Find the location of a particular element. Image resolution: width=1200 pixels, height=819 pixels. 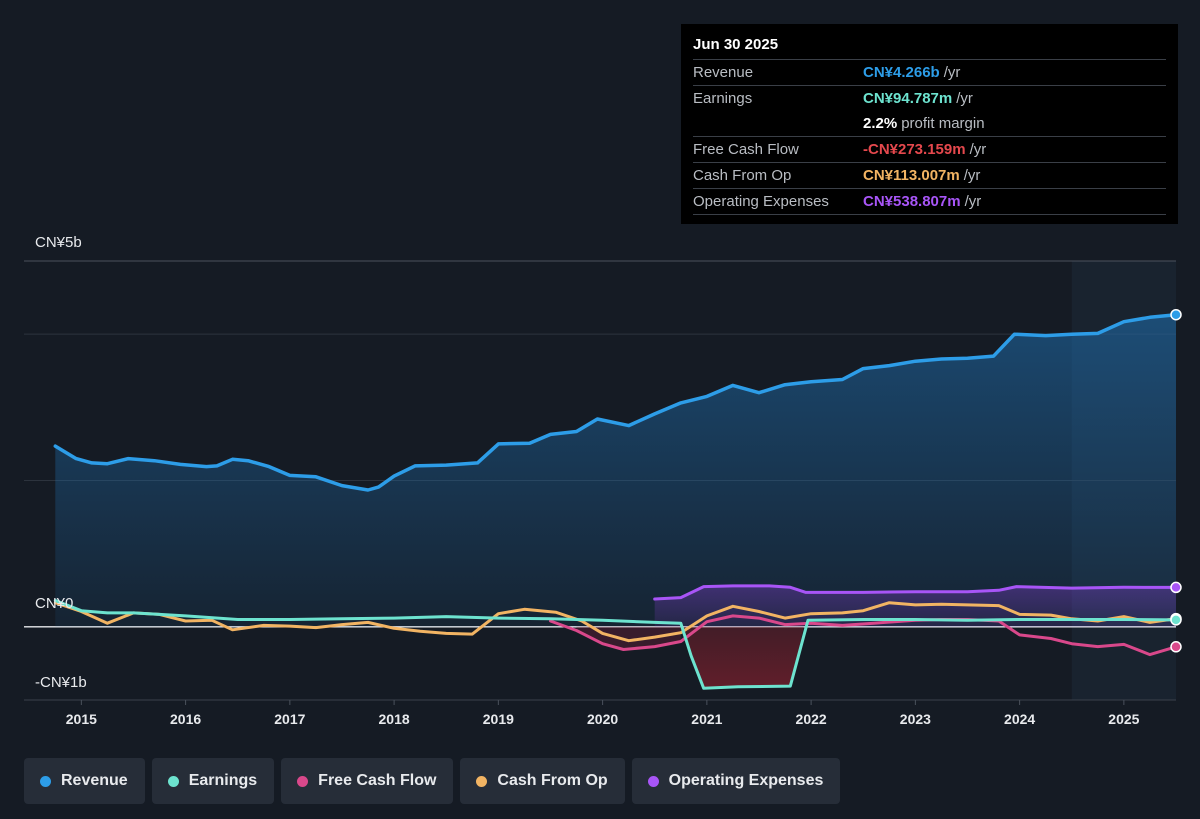

tooltip-row: Operating Expenses CN¥538.807m/yr is located at coordinates (929, 201).